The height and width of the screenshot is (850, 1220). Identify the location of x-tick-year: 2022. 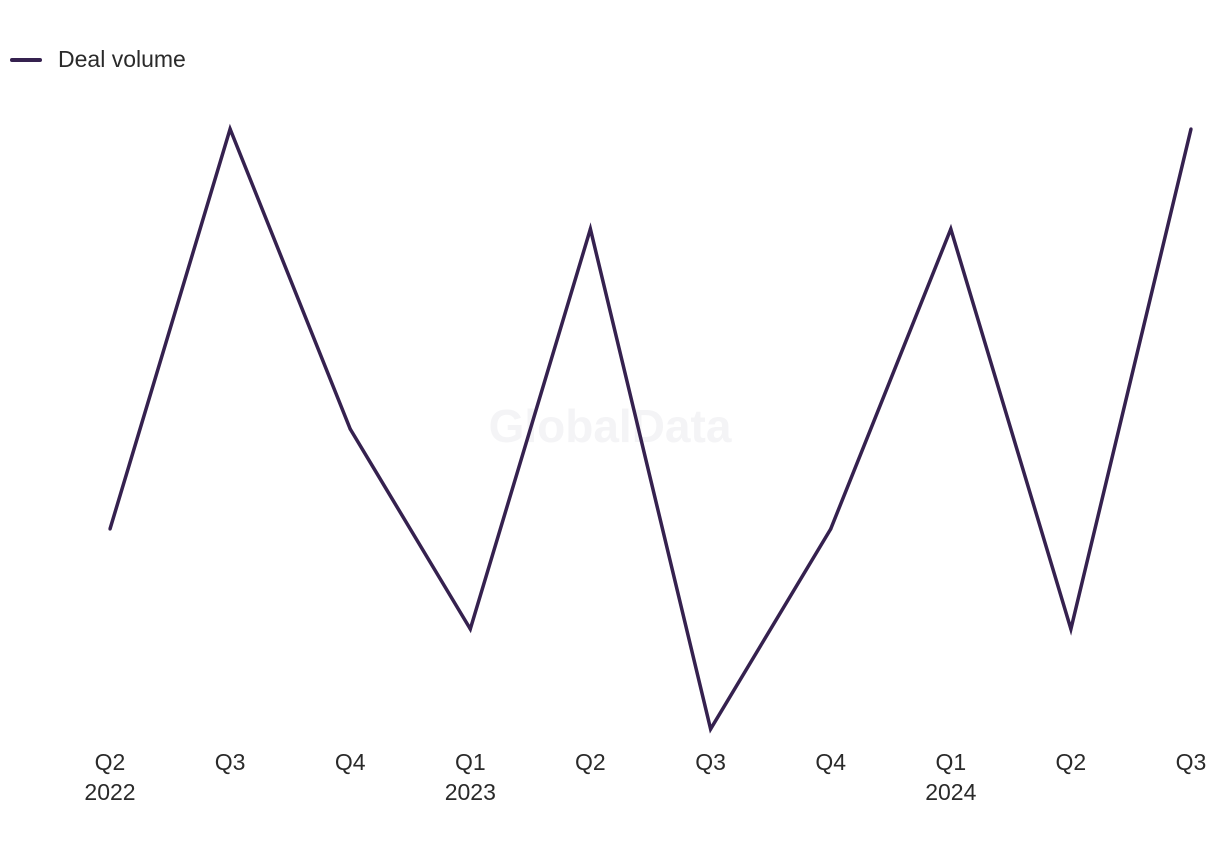
(109, 792).